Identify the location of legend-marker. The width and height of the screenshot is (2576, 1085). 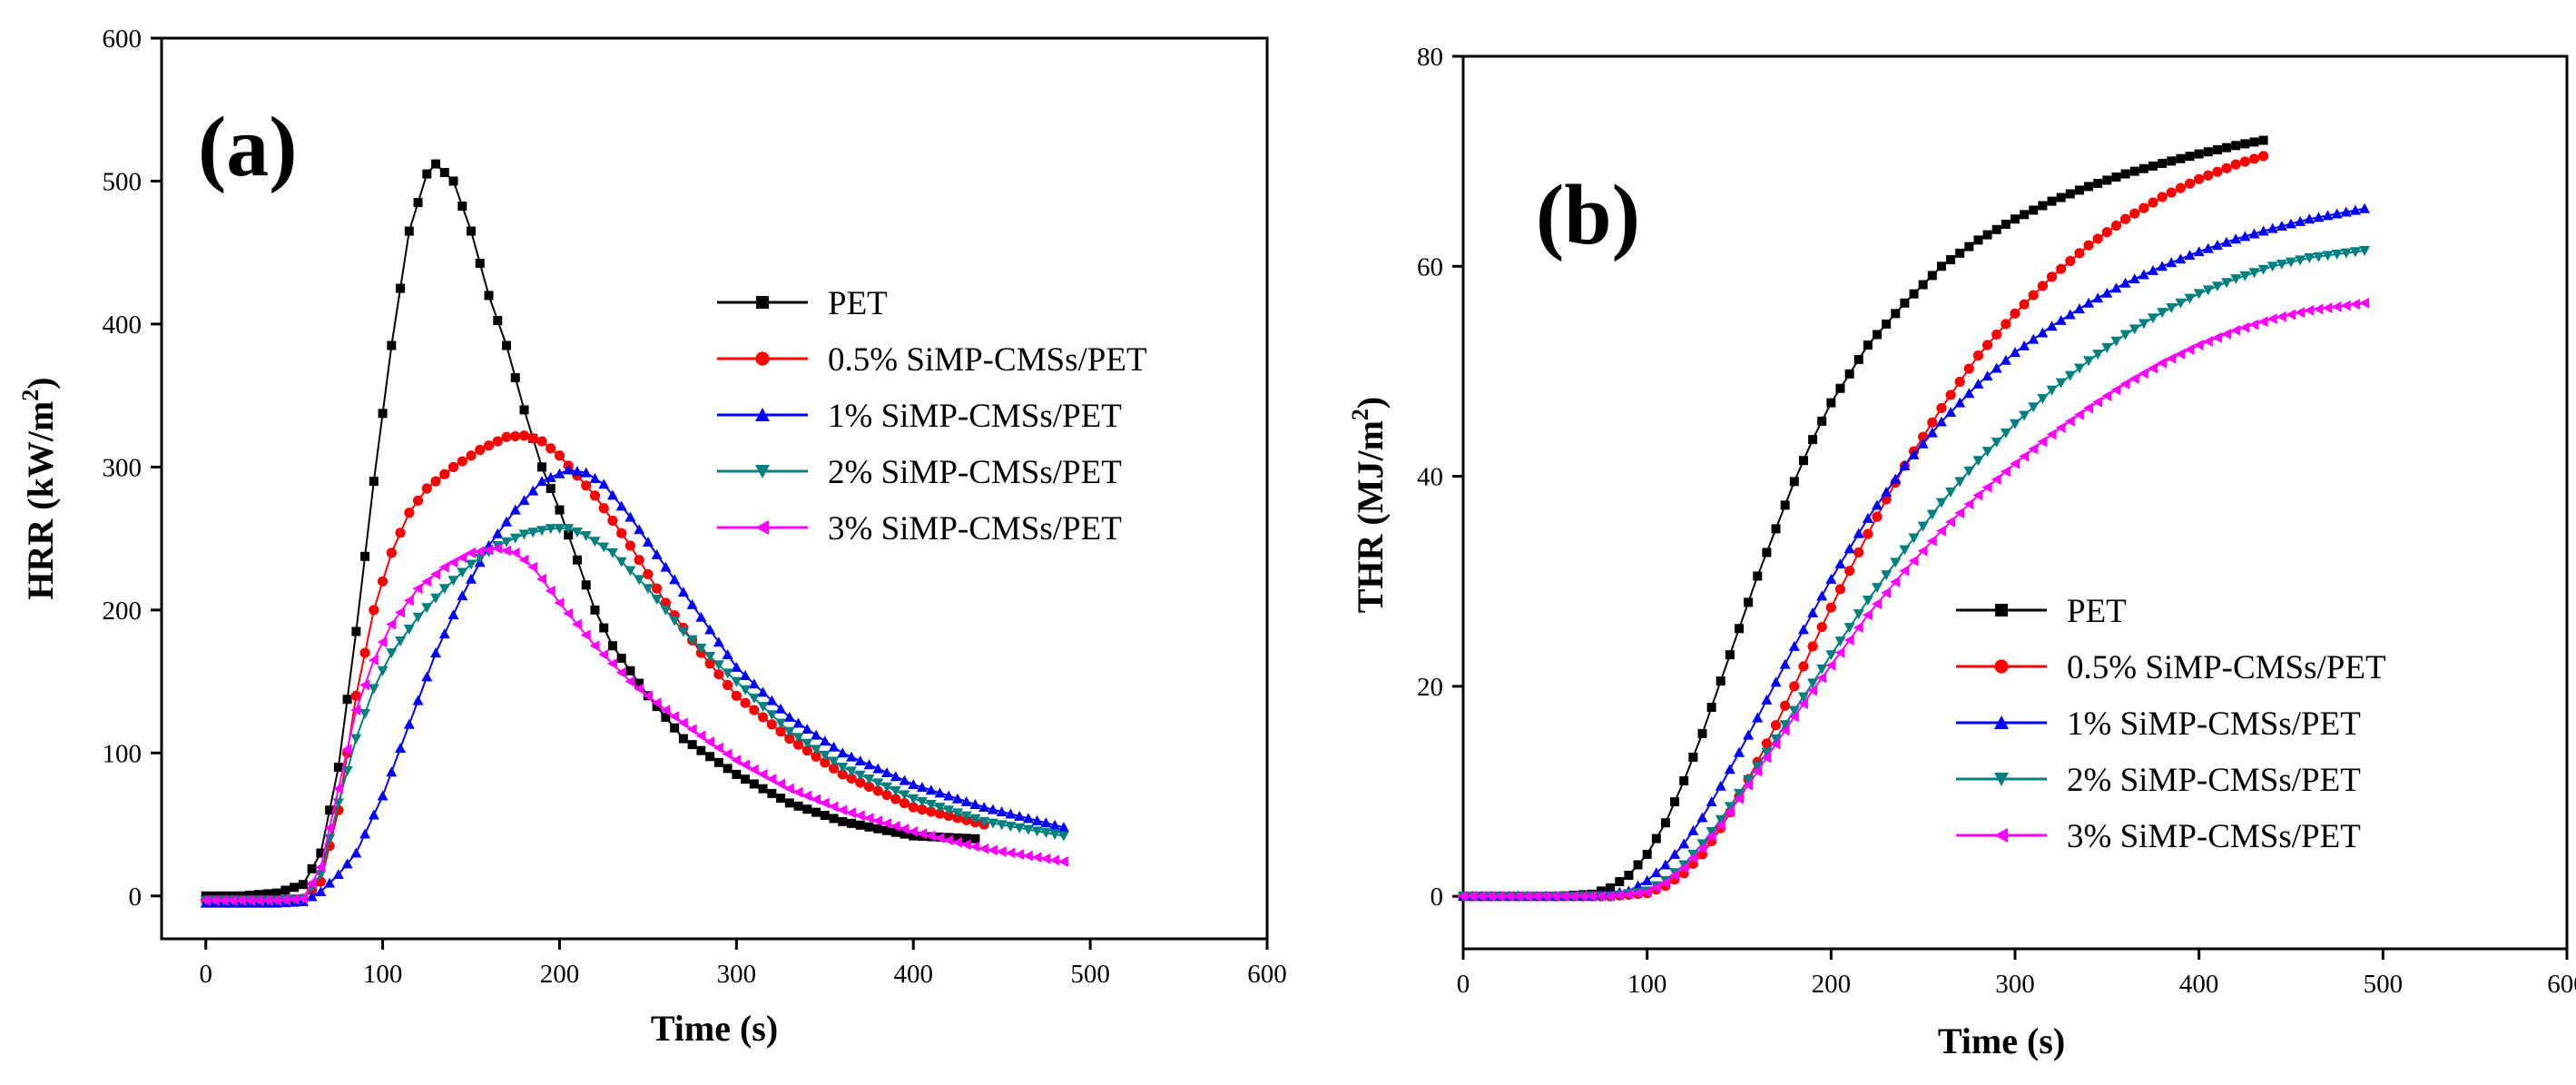
(2001, 835).